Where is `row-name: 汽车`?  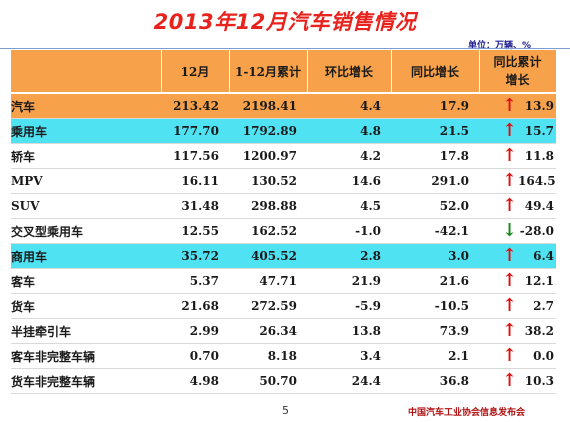 row-name: 汽车 is located at coordinates (86, 106).